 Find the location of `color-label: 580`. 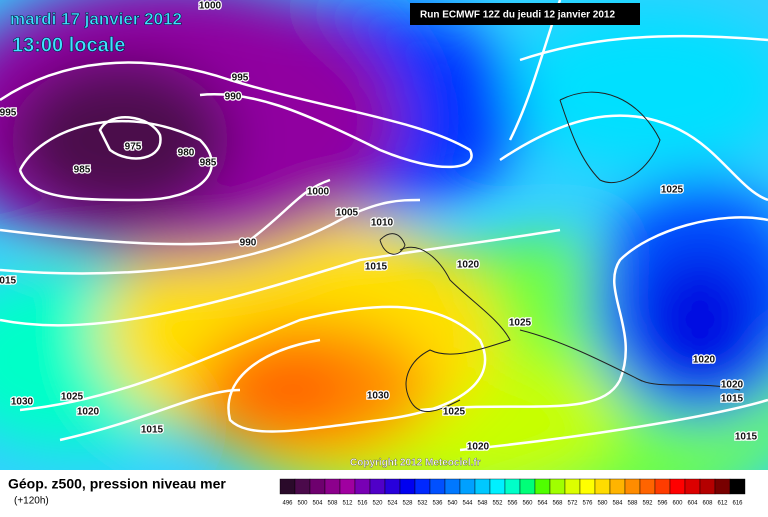

color-label: 580 is located at coordinates (602, 504).